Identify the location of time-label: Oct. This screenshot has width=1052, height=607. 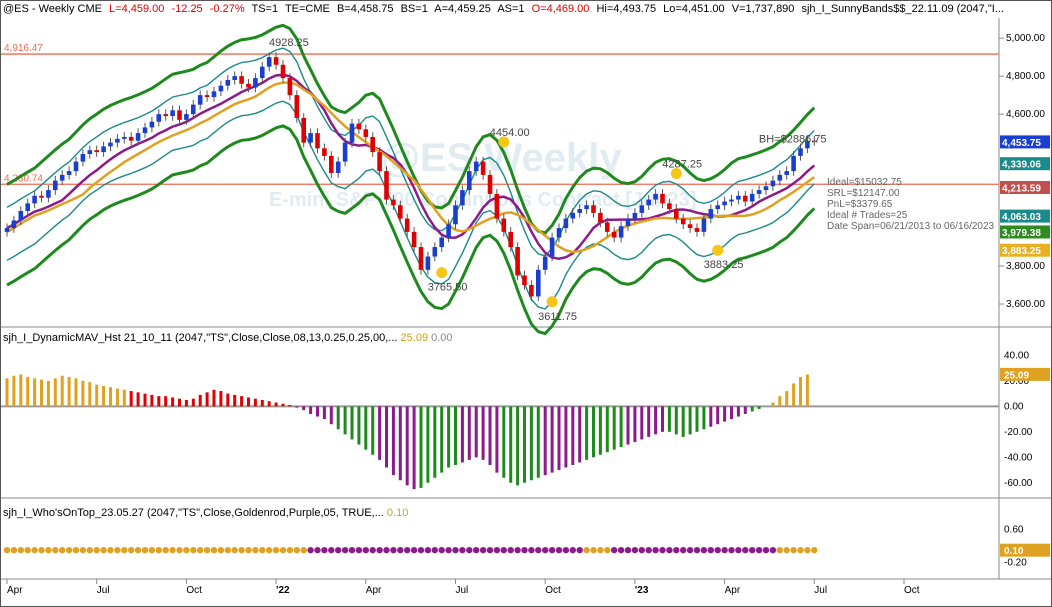
(194, 590).